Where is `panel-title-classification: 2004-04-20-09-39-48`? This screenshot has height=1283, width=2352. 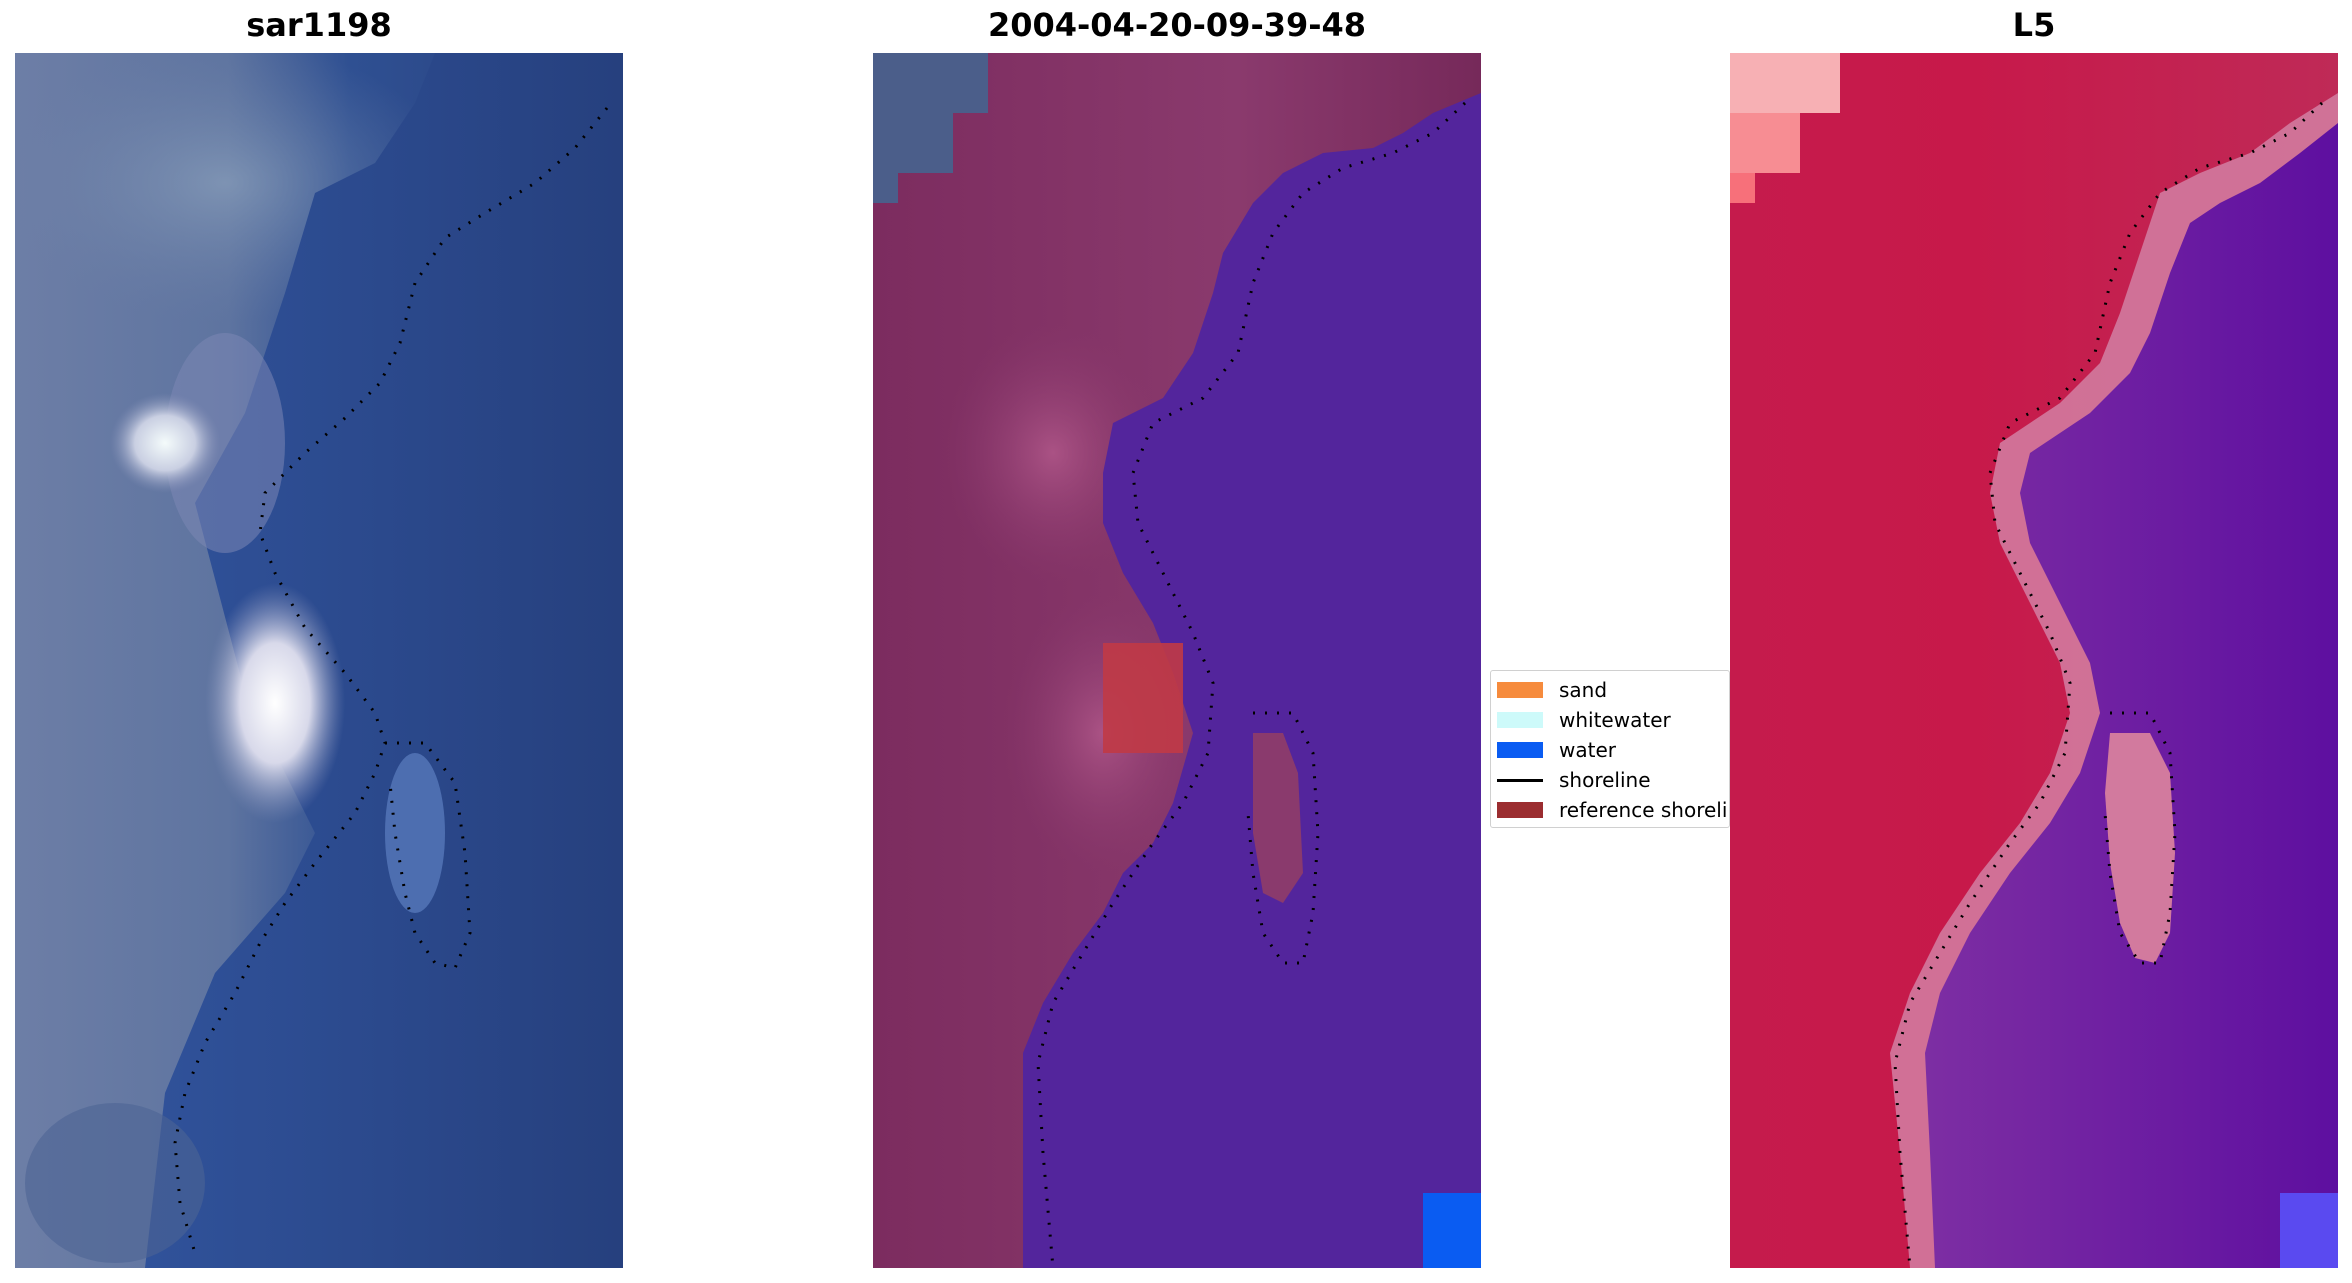
panel-title-classification: 2004-04-20-09-39-48 is located at coordinates (1177, 25).